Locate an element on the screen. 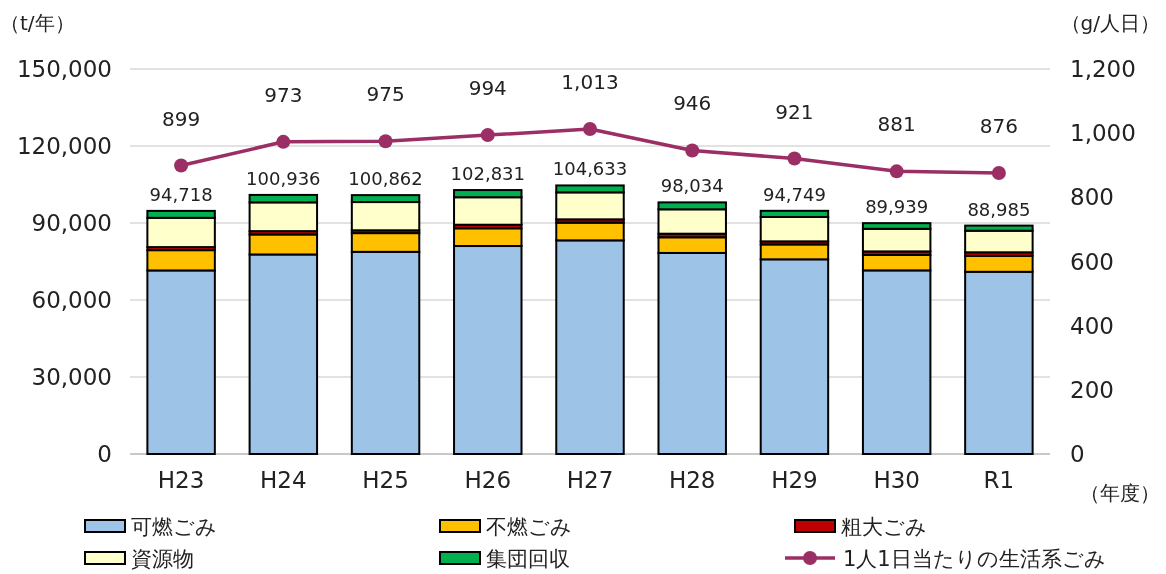  data-label: 921 is located at coordinates (794, 111).